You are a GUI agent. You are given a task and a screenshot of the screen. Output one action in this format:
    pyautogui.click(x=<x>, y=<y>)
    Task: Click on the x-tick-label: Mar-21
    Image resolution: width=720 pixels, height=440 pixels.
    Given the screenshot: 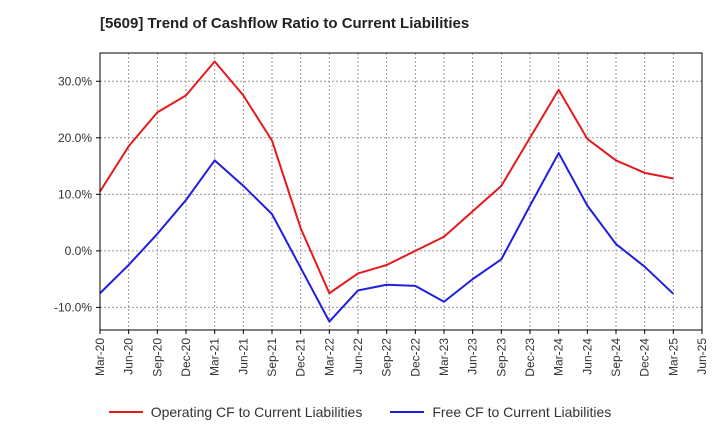 What is the action you would take?
    pyautogui.click(x=215, y=357)
    